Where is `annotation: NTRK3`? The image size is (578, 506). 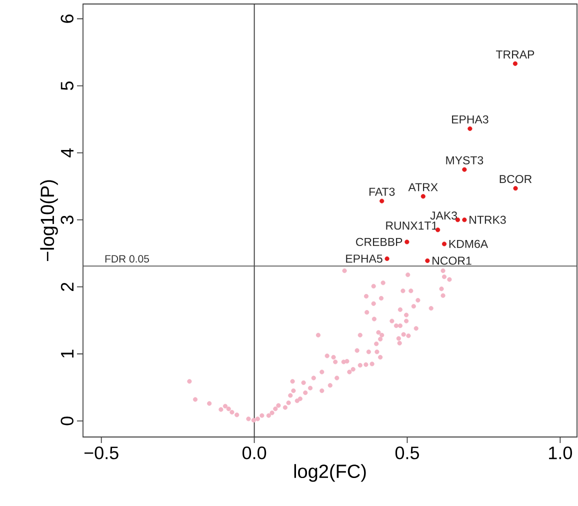
annotation: NTRK3 is located at coordinates (488, 220).